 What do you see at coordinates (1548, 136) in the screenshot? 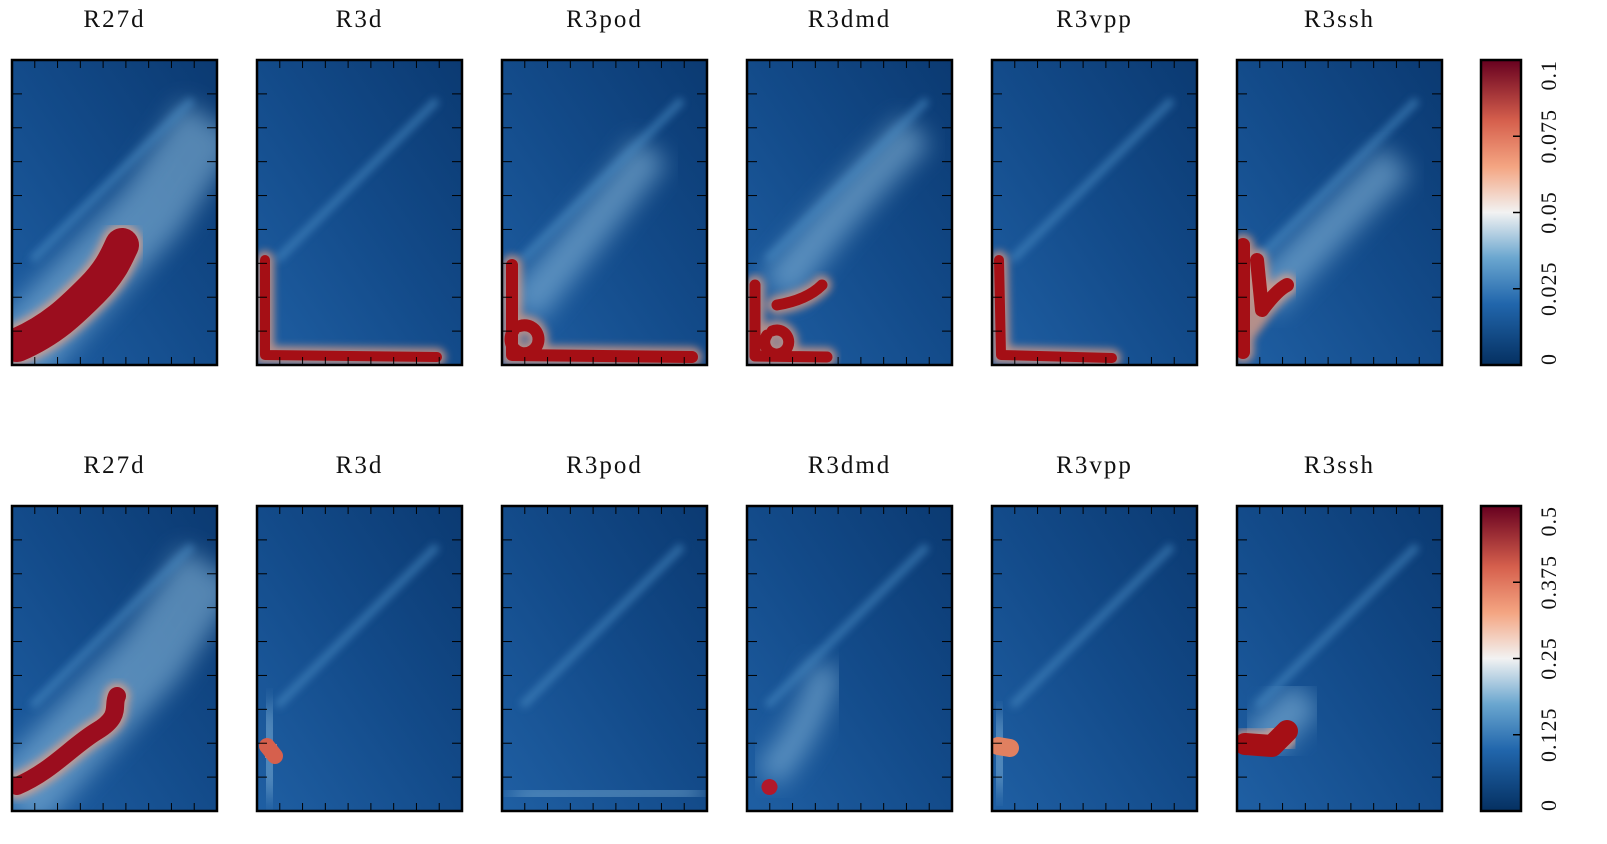
I see `colorbar-tick-label: 0.075` at bounding box center [1548, 136].